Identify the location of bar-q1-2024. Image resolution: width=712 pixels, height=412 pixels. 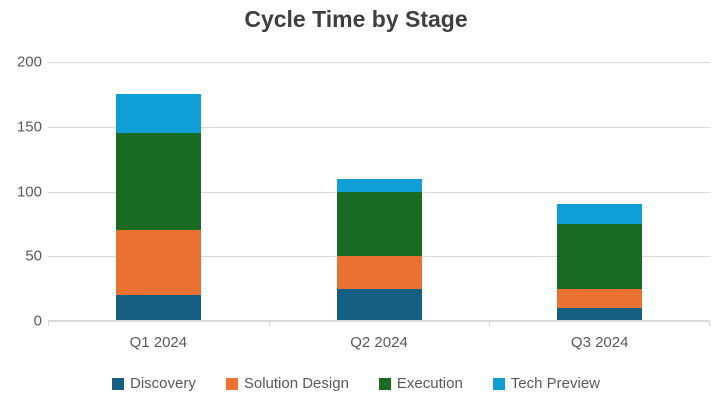
(158, 207).